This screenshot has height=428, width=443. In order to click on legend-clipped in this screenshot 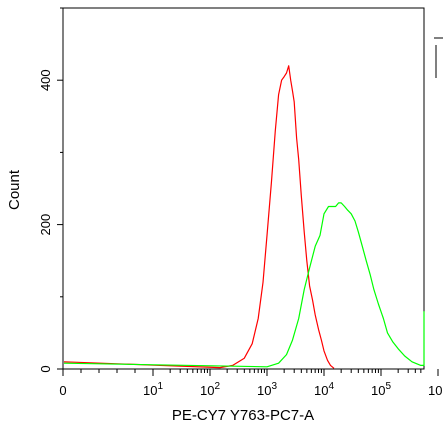, I will do `click(438, 57)`.